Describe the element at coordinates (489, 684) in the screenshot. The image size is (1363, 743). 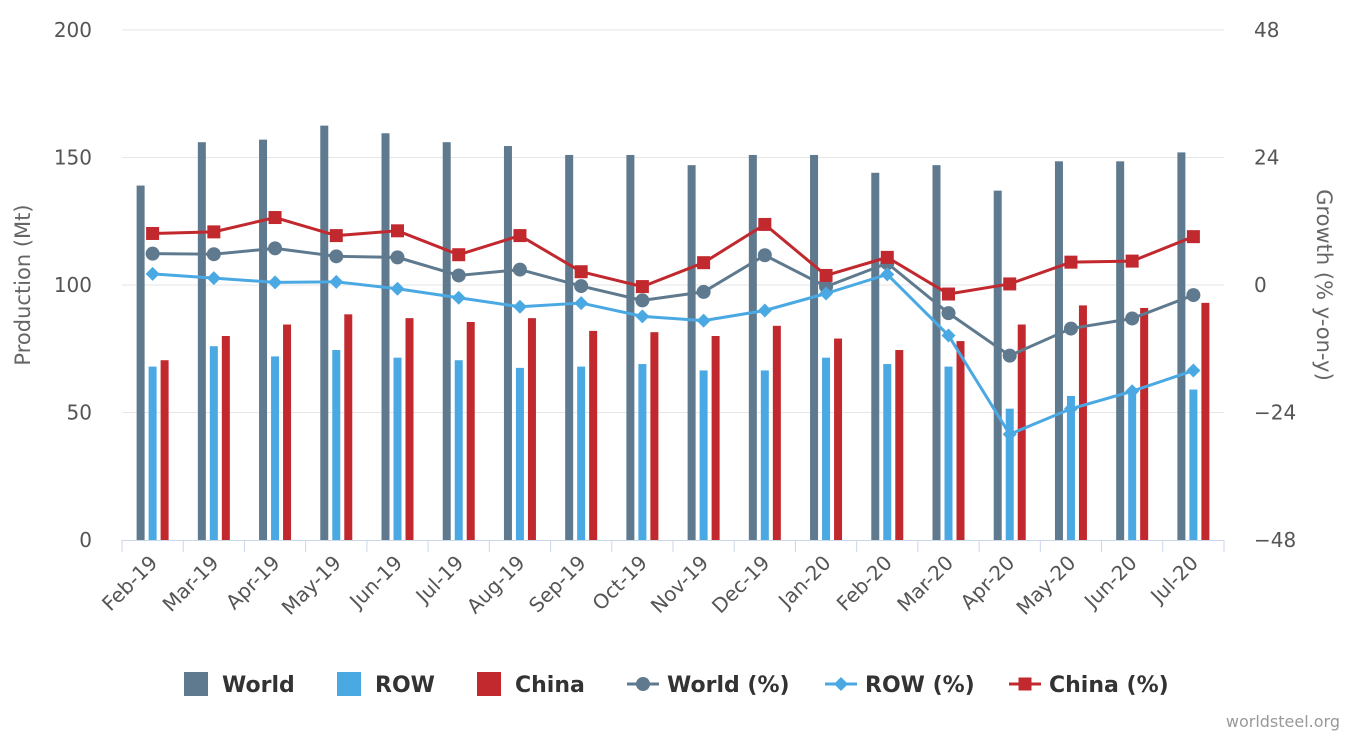
I see `legend-symbol-china` at that location.